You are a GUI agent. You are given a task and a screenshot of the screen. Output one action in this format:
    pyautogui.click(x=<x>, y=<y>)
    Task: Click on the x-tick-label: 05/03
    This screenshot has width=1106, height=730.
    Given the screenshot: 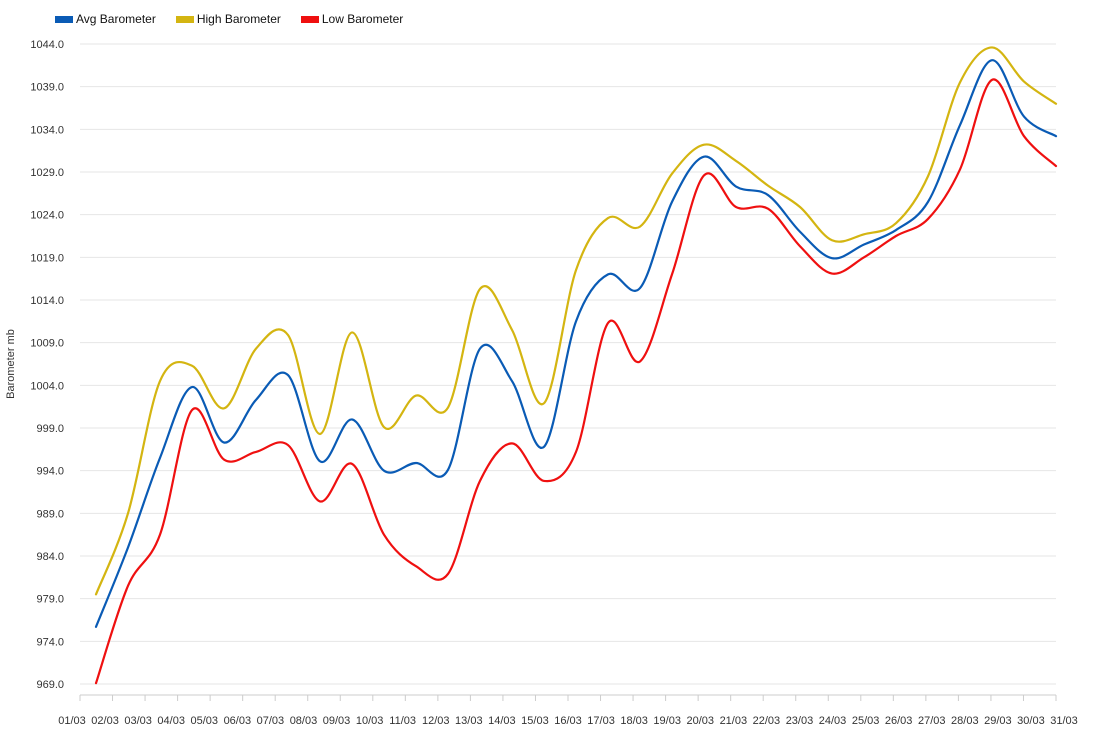 What is the action you would take?
    pyautogui.click(x=205, y=721)
    